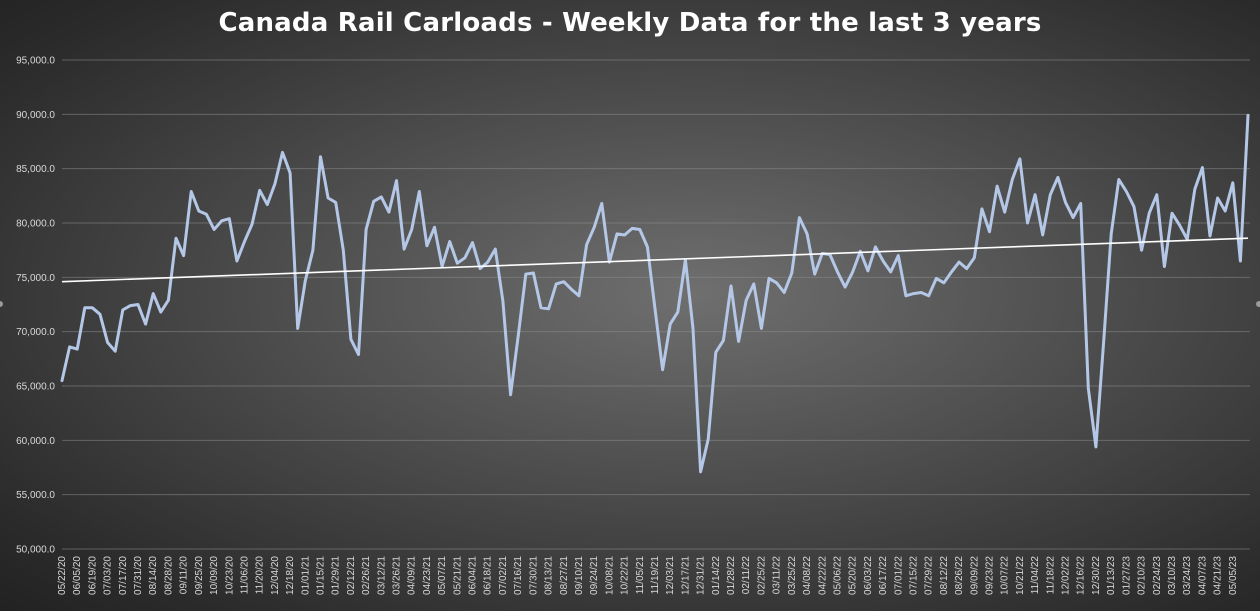  I want to click on x-tick-label: 07/31/20, so click(138, 575).